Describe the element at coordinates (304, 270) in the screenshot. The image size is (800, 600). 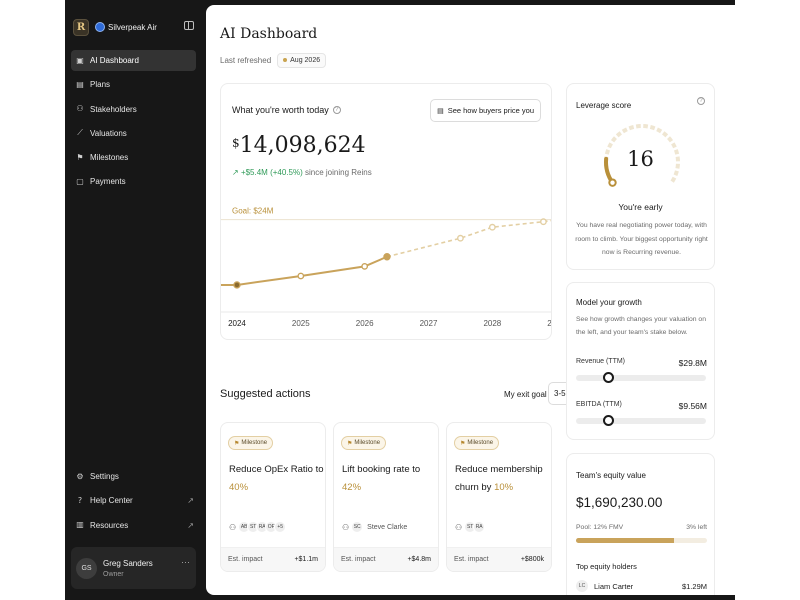
I see `actual-series-line` at that location.